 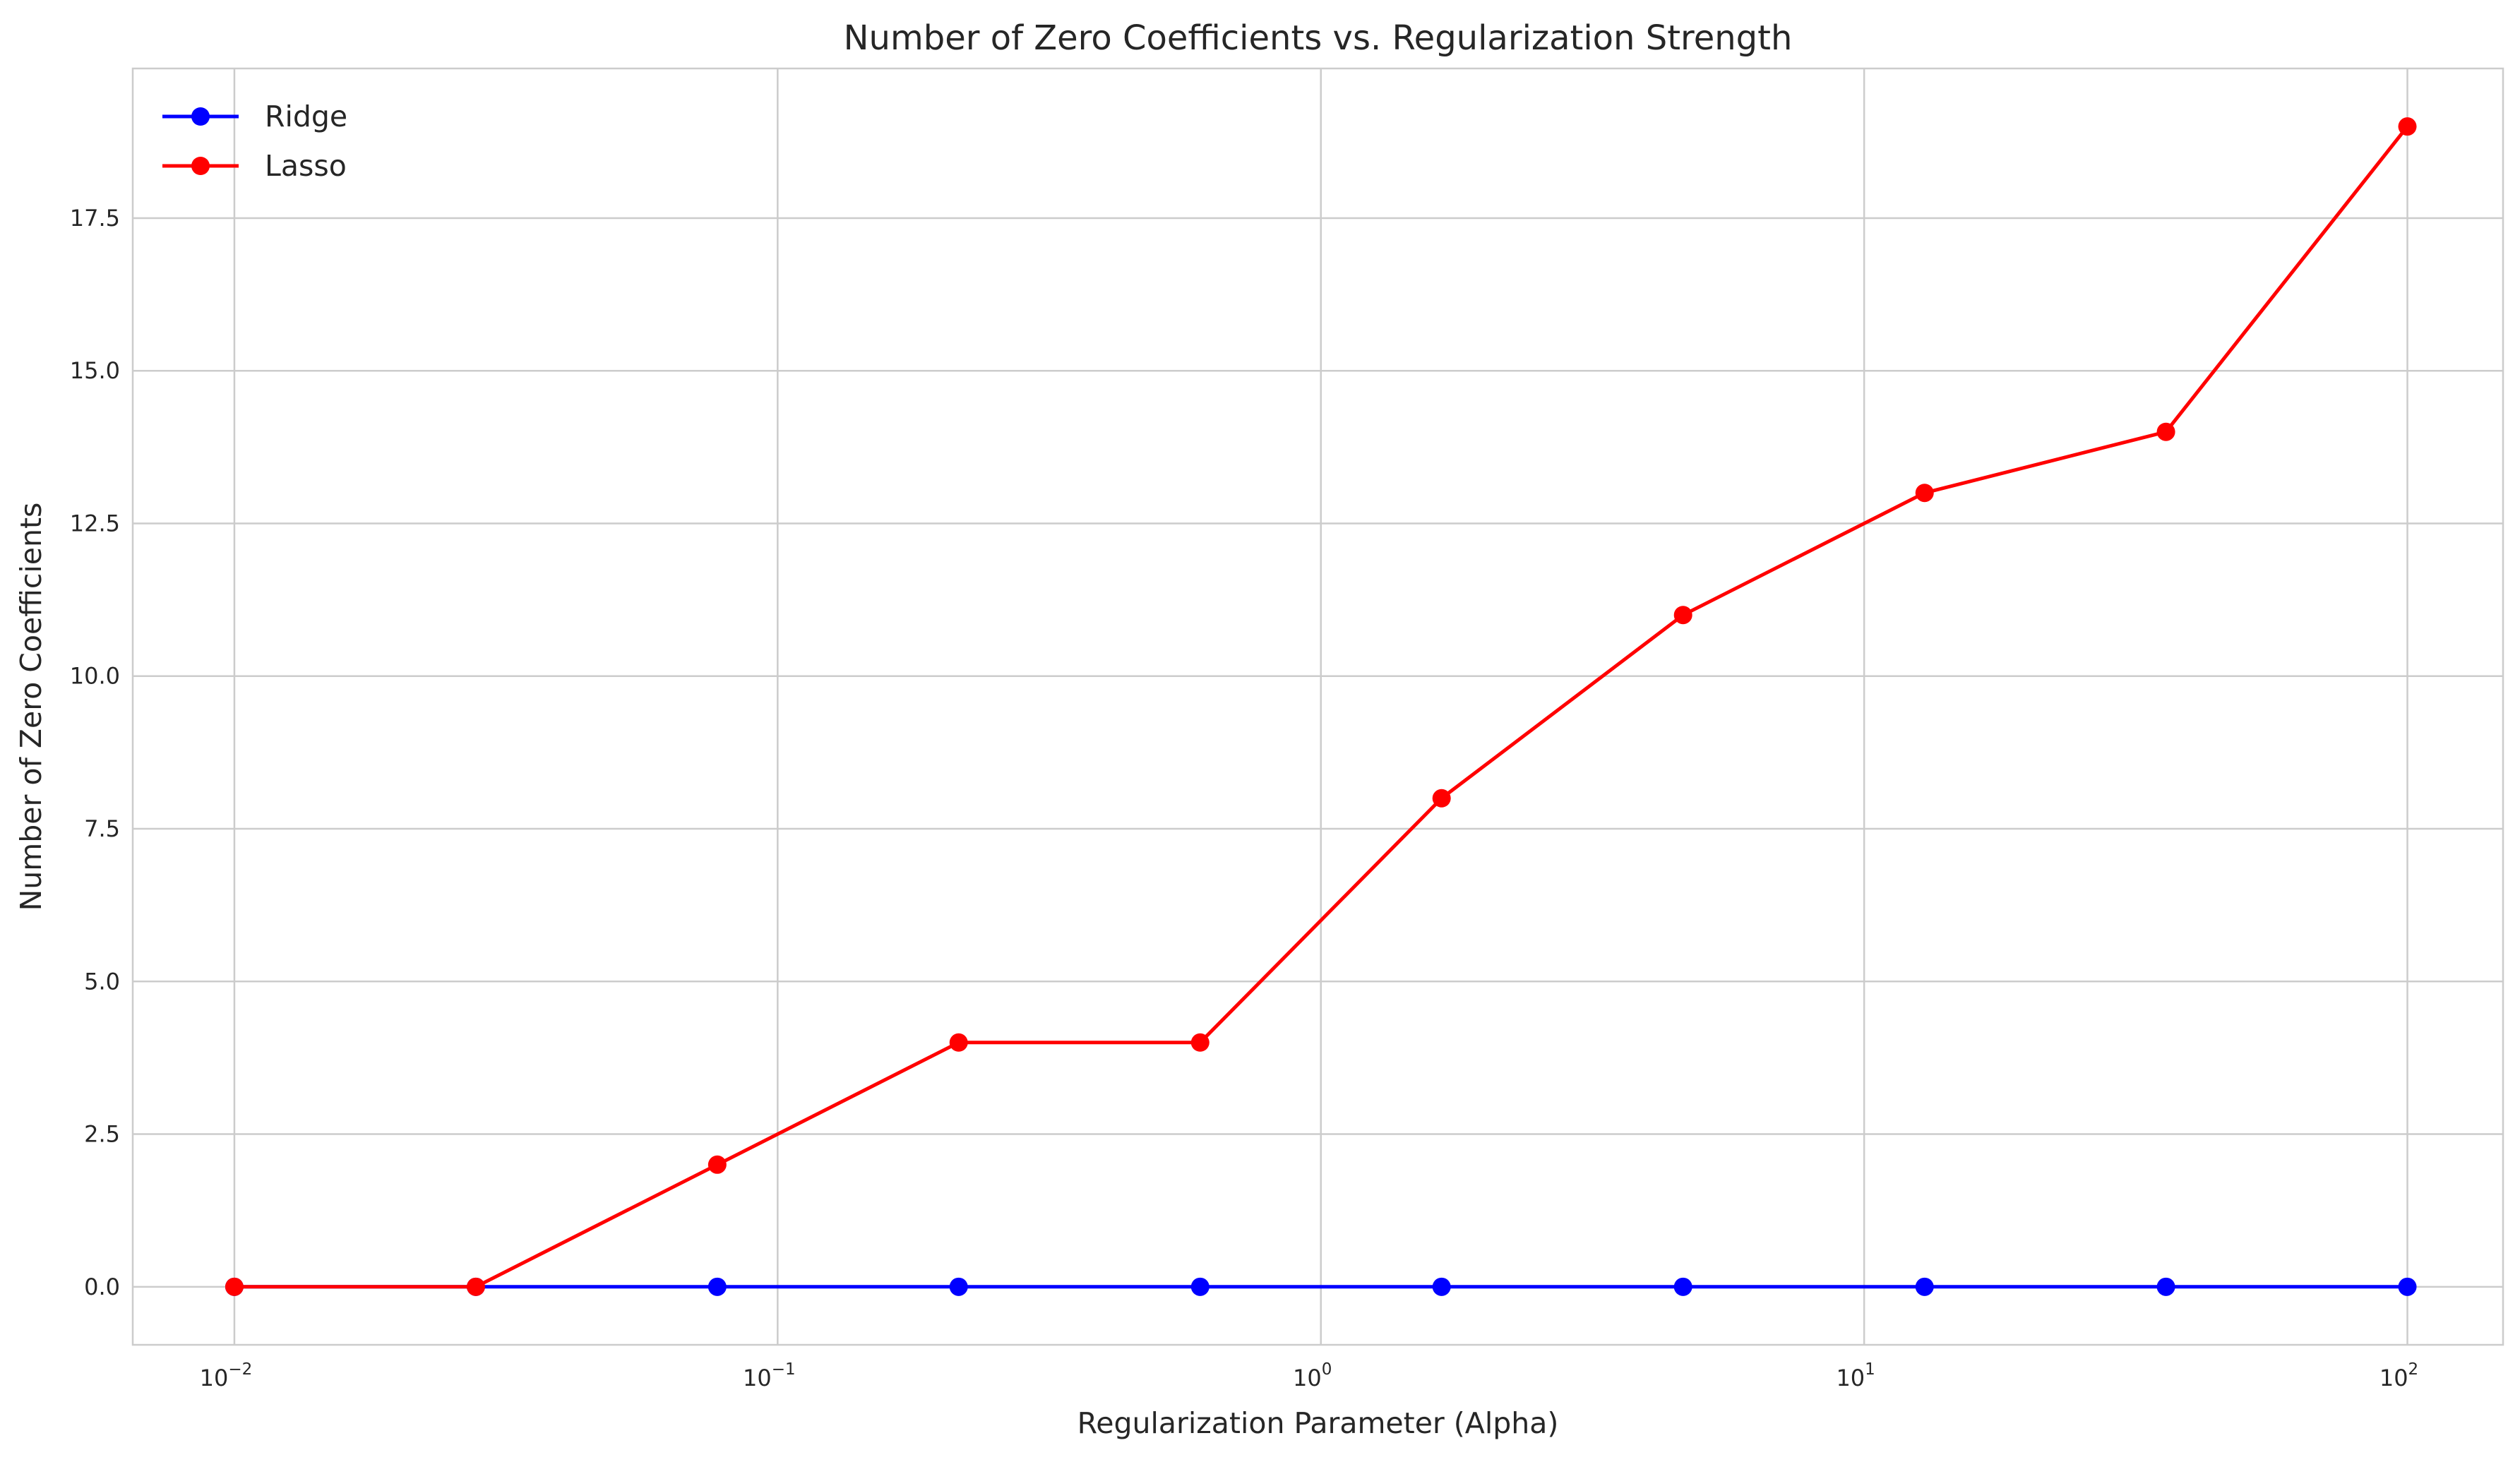 I want to click on x-tick-exponent: 2, so click(x=2414, y=1369).